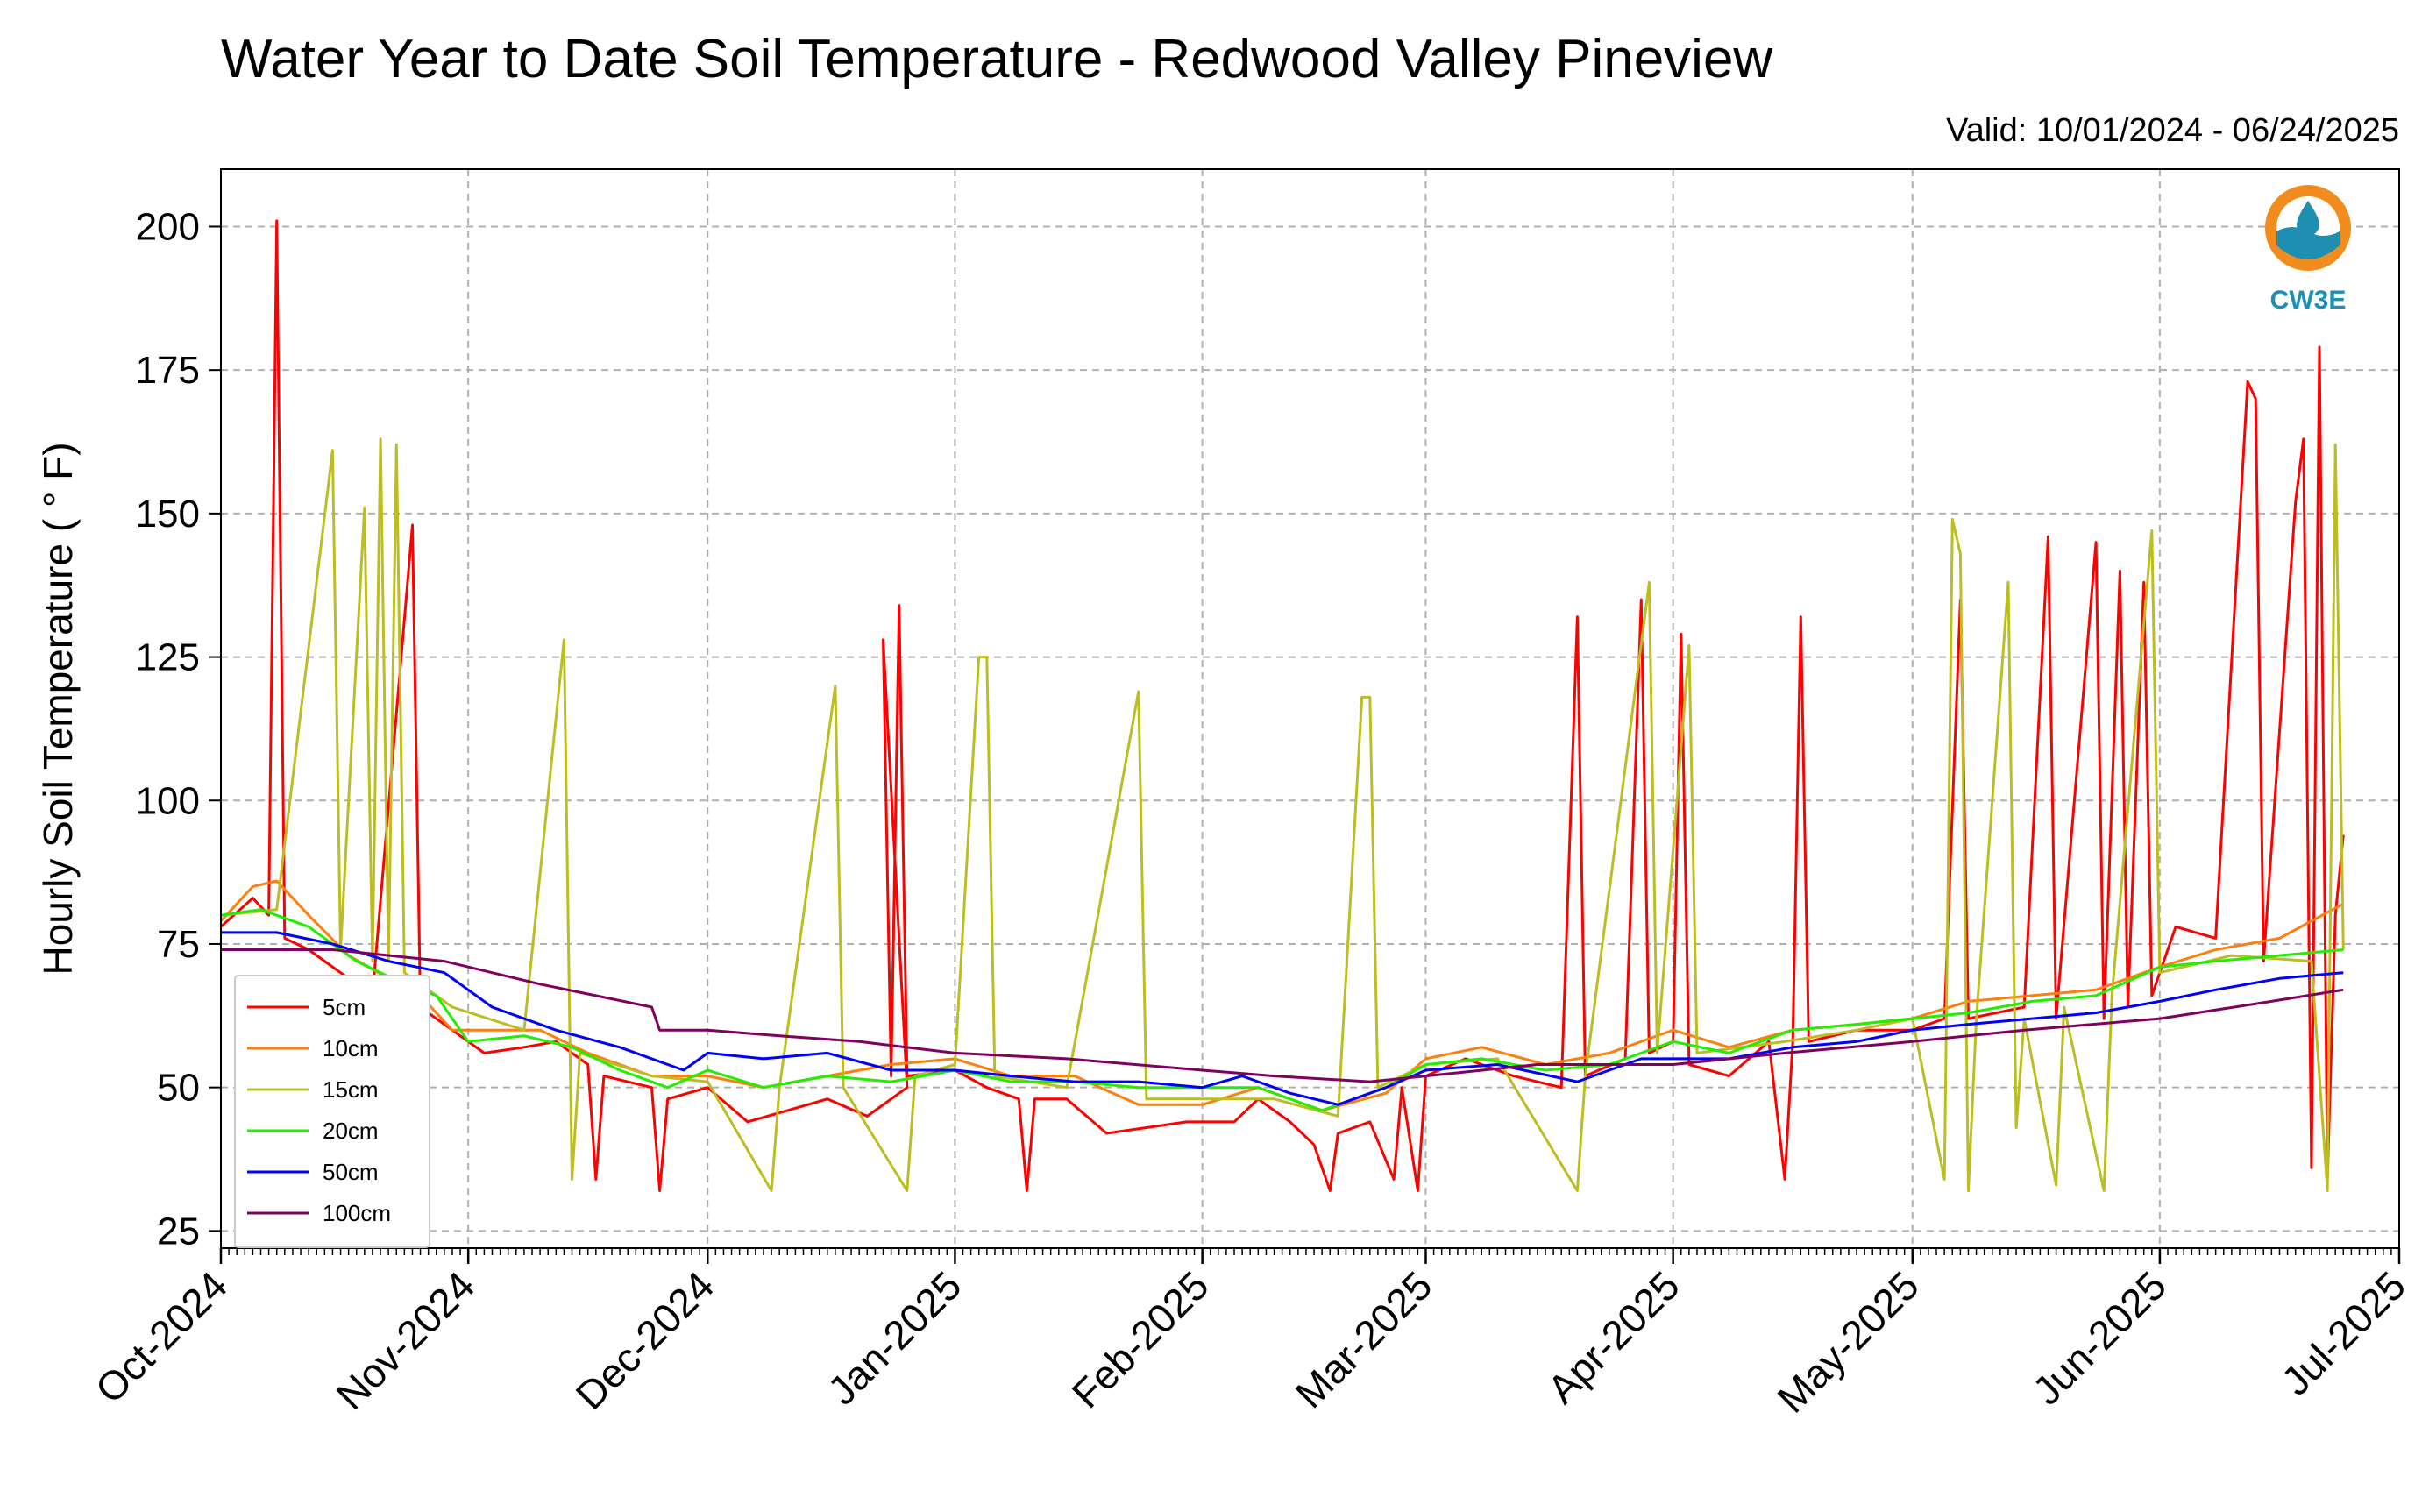 This screenshot has width=2429, height=1512. What do you see at coordinates (357, 1213) in the screenshot?
I see `legend-label-100cm: 100cm` at bounding box center [357, 1213].